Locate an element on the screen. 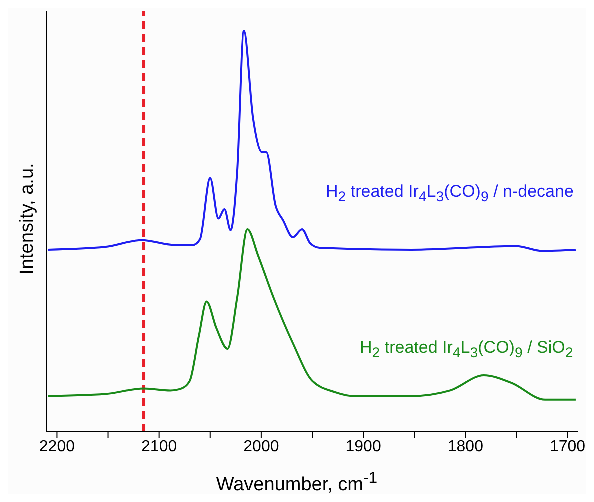 The image size is (594, 502). x-tick-label: 1700 is located at coordinates (568, 447).